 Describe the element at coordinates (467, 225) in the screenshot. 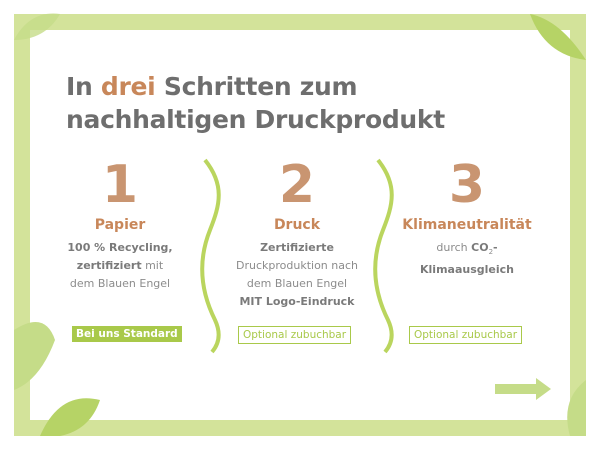

I see `step-label: Klimaneutralität` at that location.